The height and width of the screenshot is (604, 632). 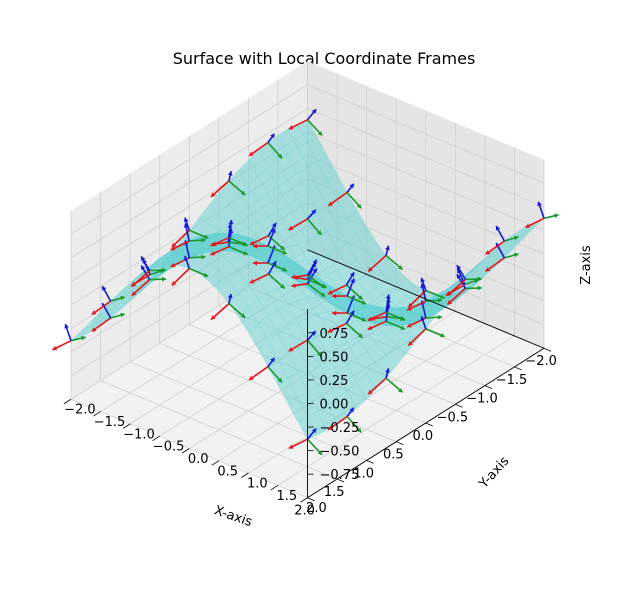 I want to click on z-tick-label: 0.50, so click(x=334, y=357).